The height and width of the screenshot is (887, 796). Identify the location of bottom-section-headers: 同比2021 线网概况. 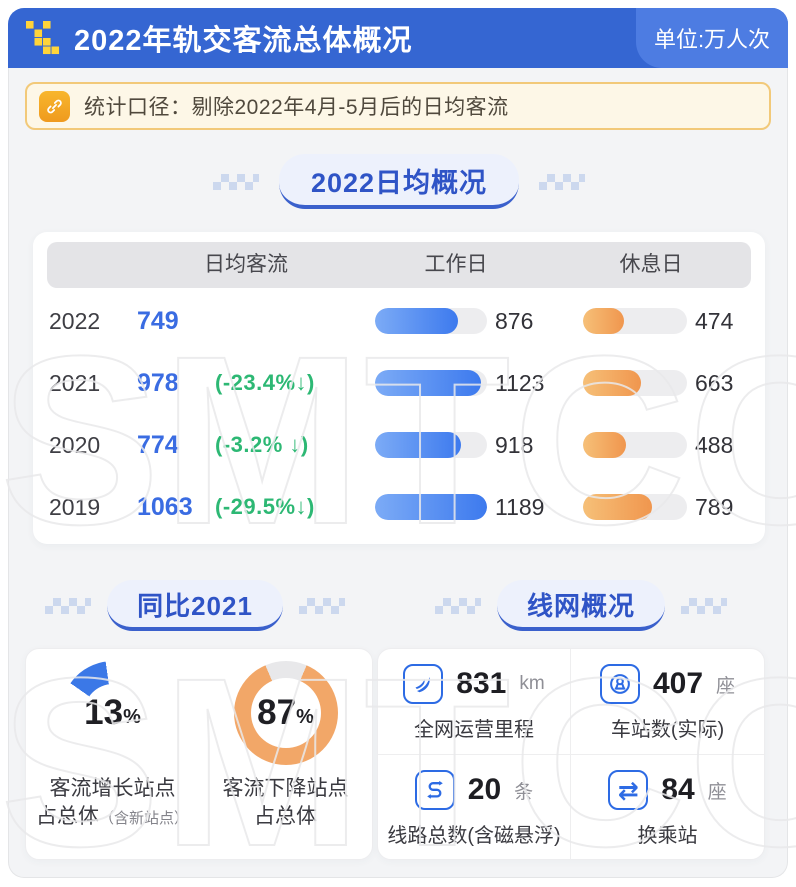
(399, 605).